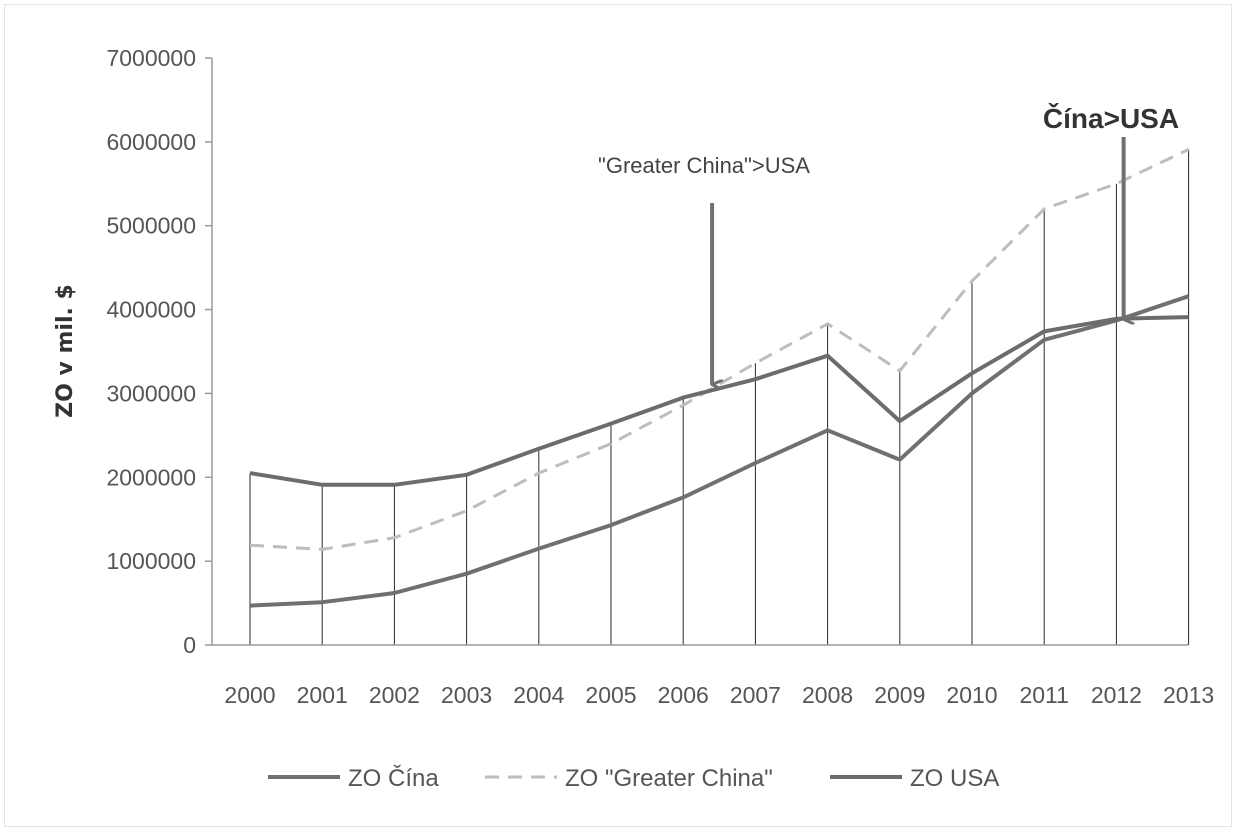  What do you see at coordinates (394, 695) in the screenshot?
I see `x-tick-label: 2002` at bounding box center [394, 695].